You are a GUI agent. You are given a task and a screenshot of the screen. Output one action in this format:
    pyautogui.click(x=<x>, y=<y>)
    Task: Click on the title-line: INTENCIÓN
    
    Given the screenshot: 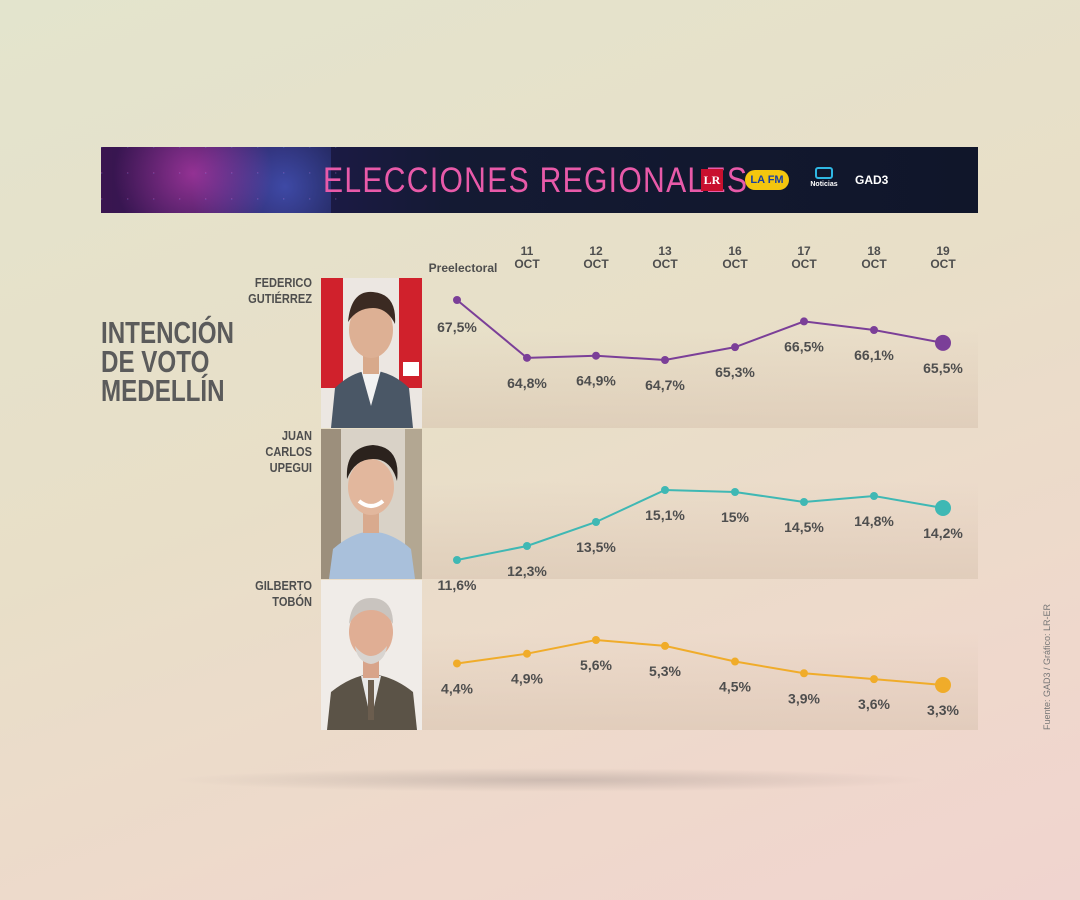 What is the action you would take?
    pyautogui.click(x=167, y=332)
    